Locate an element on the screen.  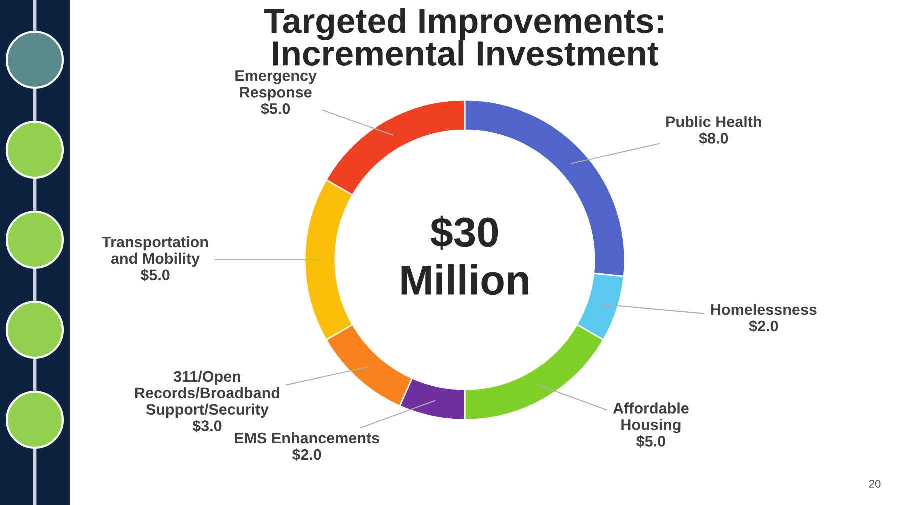
slice-label: Emergency Response is located at coordinates (276, 85).